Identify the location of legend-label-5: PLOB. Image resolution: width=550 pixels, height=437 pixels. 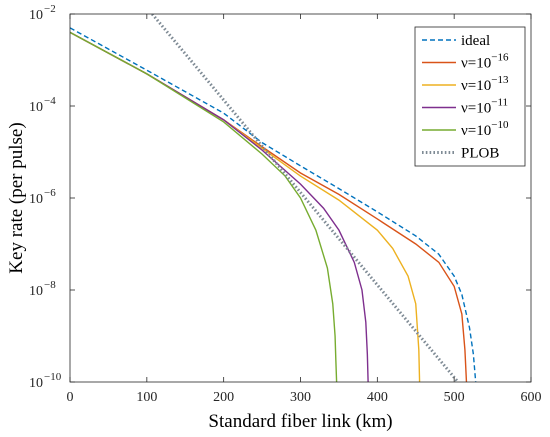
(480, 154).